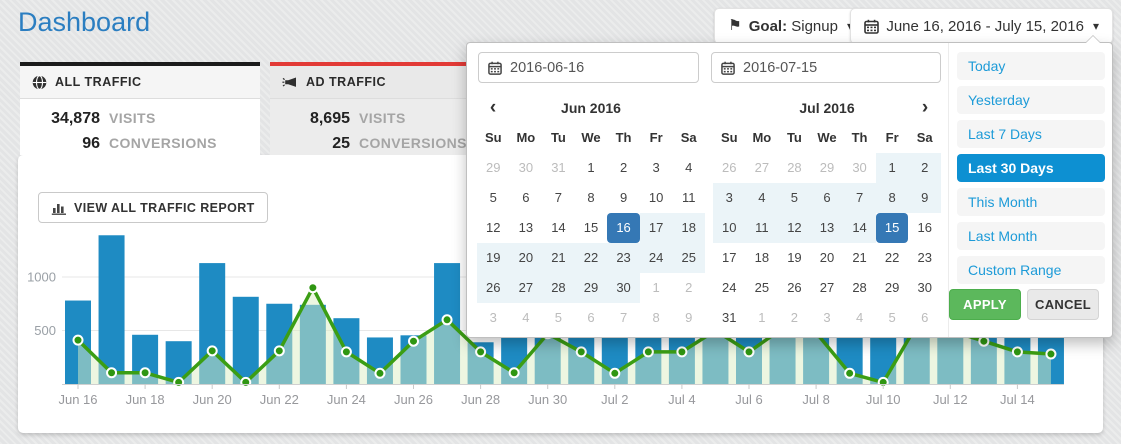 This screenshot has width=1121, height=444. I want to click on range-option-last-7-days: Last 7 Days, so click(1031, 134).